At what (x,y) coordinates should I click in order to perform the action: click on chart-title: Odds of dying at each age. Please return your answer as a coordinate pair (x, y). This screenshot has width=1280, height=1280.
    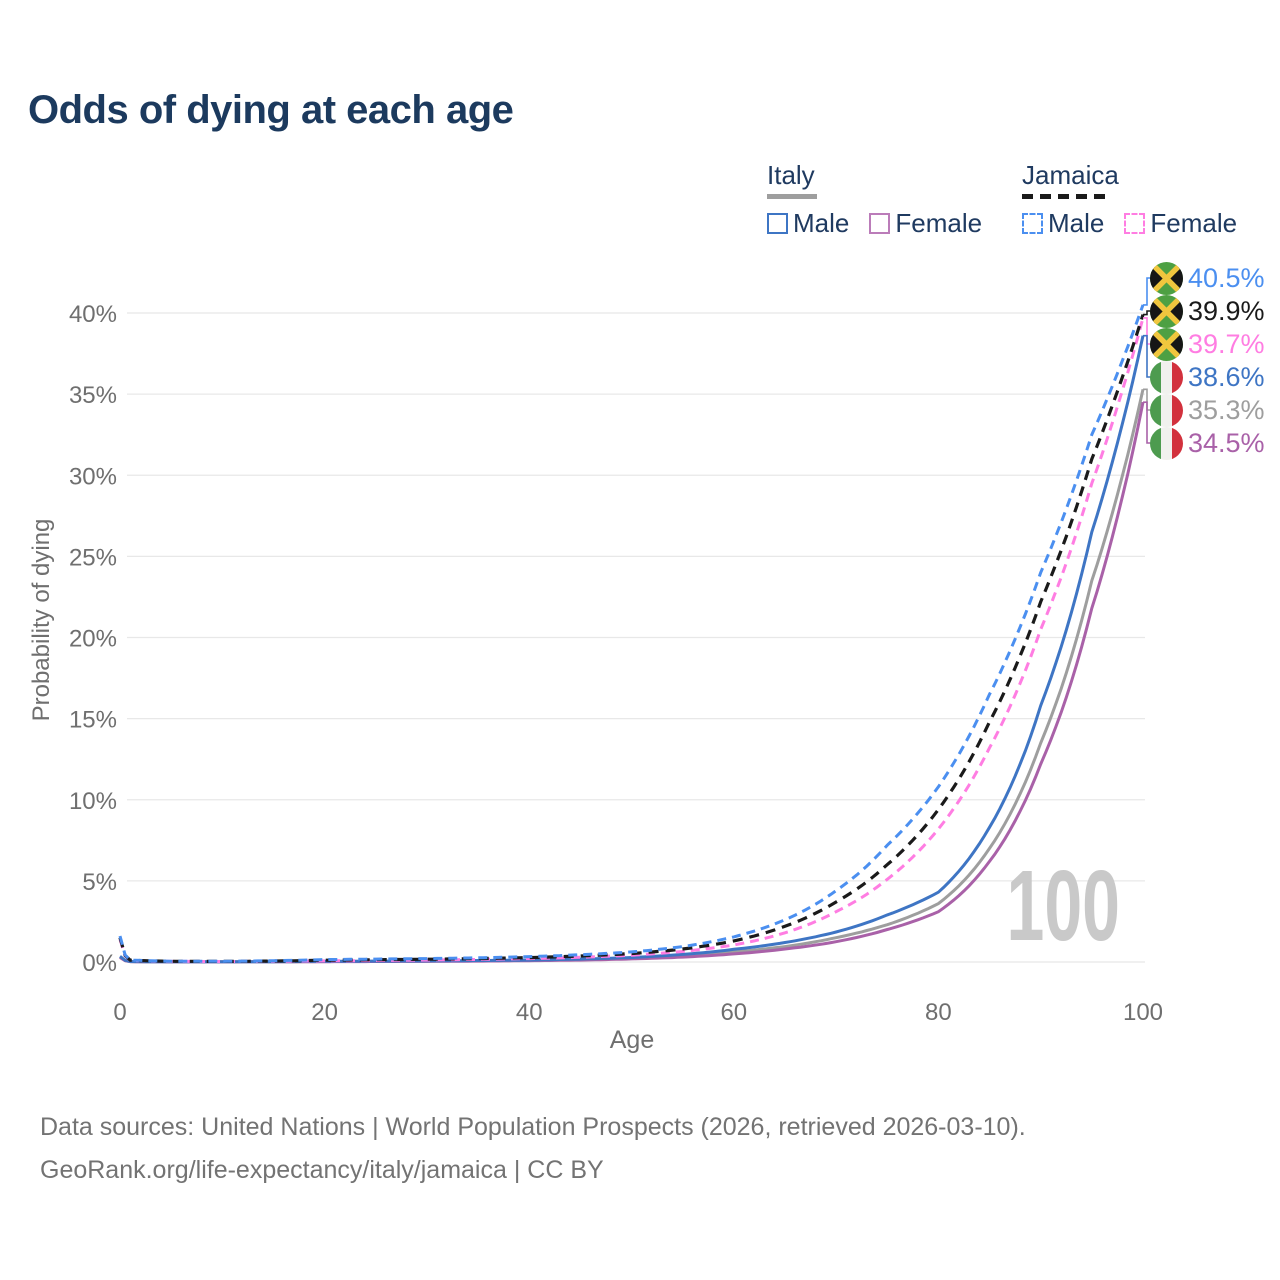
    Looking at the image, I should click on (271, 110).